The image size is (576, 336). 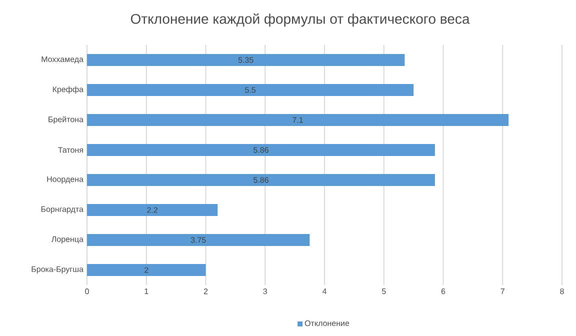 I want to click on x-tick-label: 8, so click(x=562, y=291).